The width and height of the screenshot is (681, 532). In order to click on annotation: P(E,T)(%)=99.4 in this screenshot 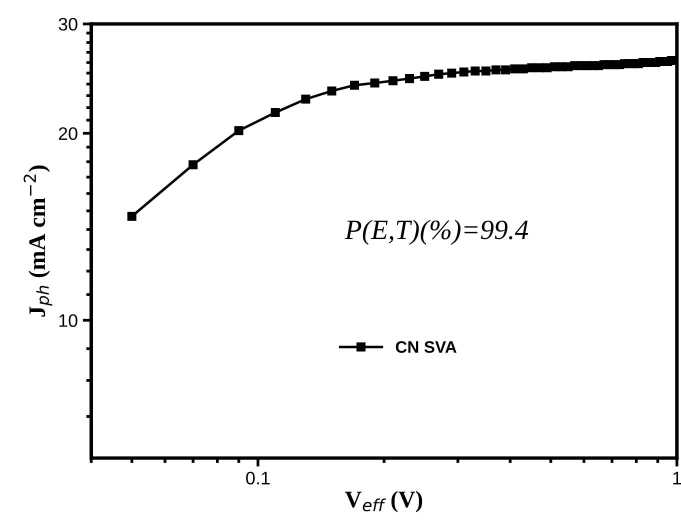, I will do `click(436, 232)`.